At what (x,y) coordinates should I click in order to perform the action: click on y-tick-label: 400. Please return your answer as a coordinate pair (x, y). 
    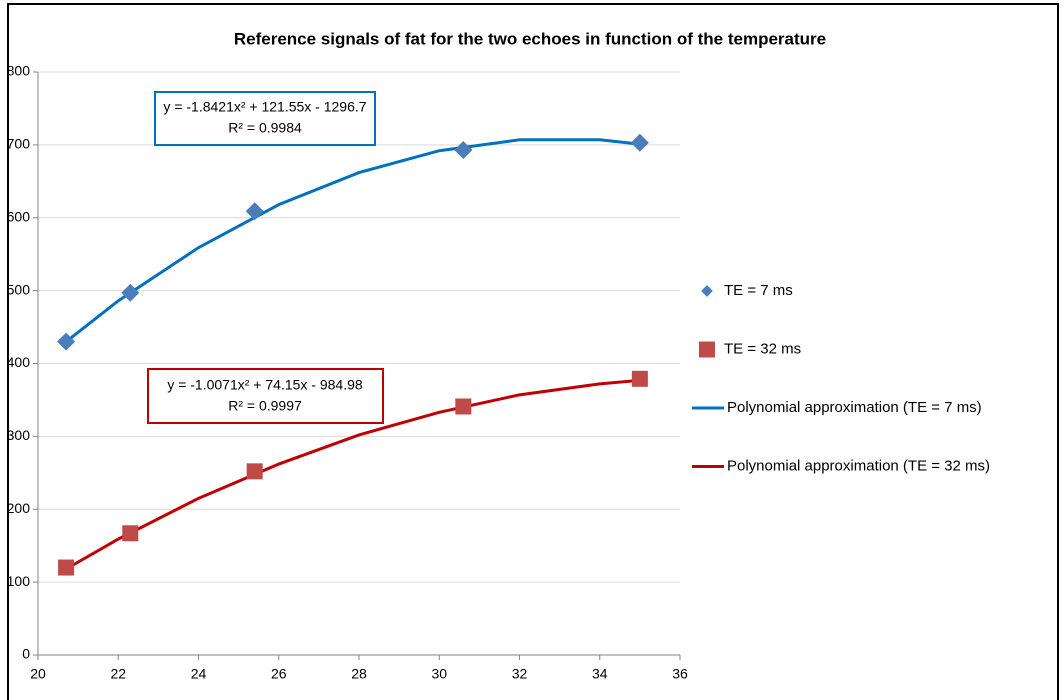
    Looking at the image, I should click on (19, 362).